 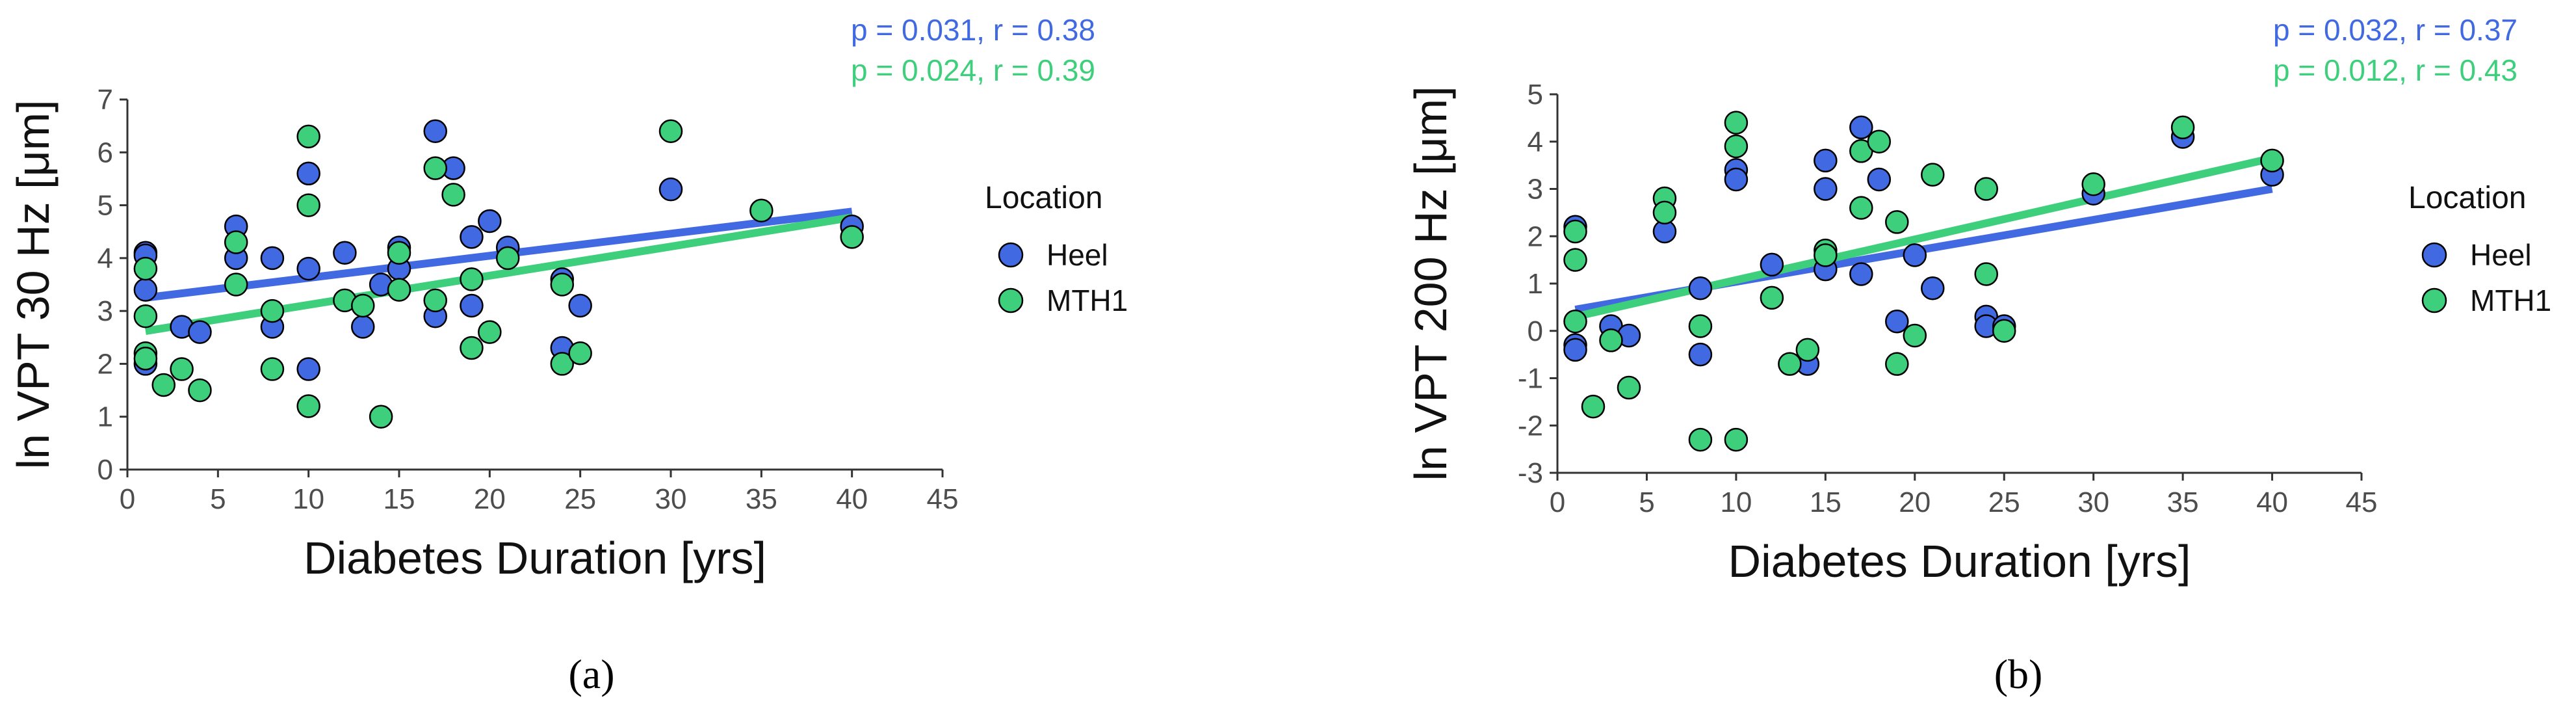 I want to click on x-tick-label: 5, so click(x=1646, y=502).